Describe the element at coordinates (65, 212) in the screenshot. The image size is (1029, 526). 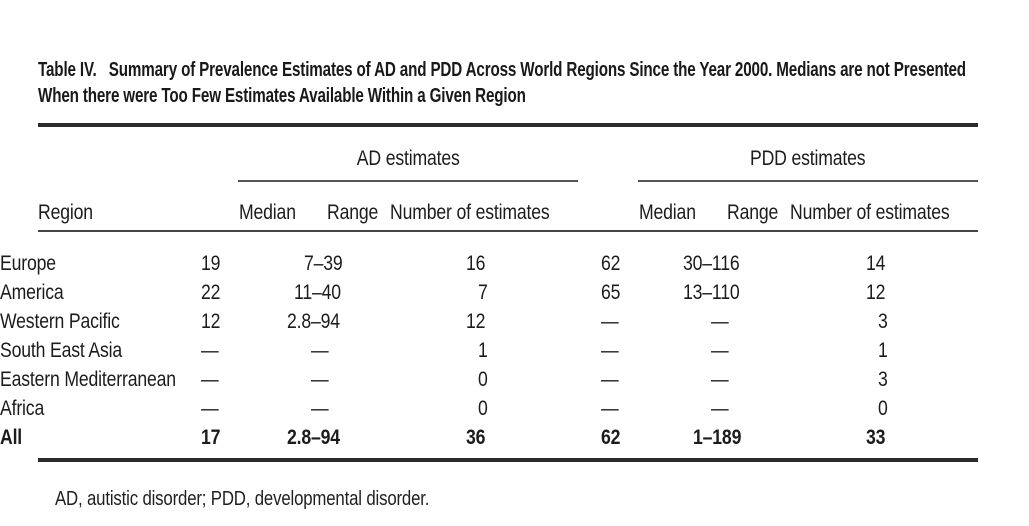
I see `header-region: Region` at that location.